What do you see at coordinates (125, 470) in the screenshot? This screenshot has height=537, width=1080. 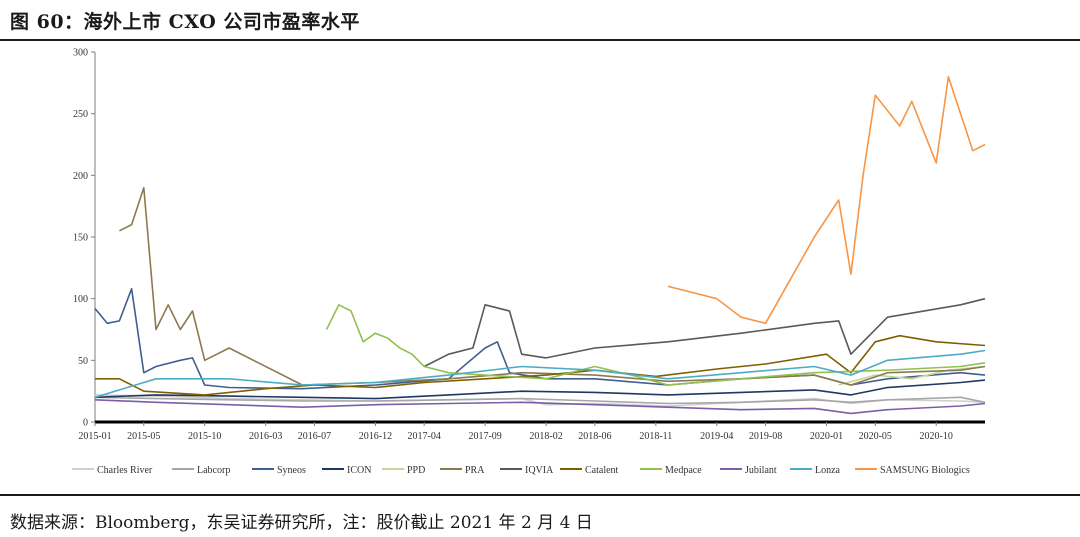 I see `legend-label: Charles River` at bounding box center [125, 470].